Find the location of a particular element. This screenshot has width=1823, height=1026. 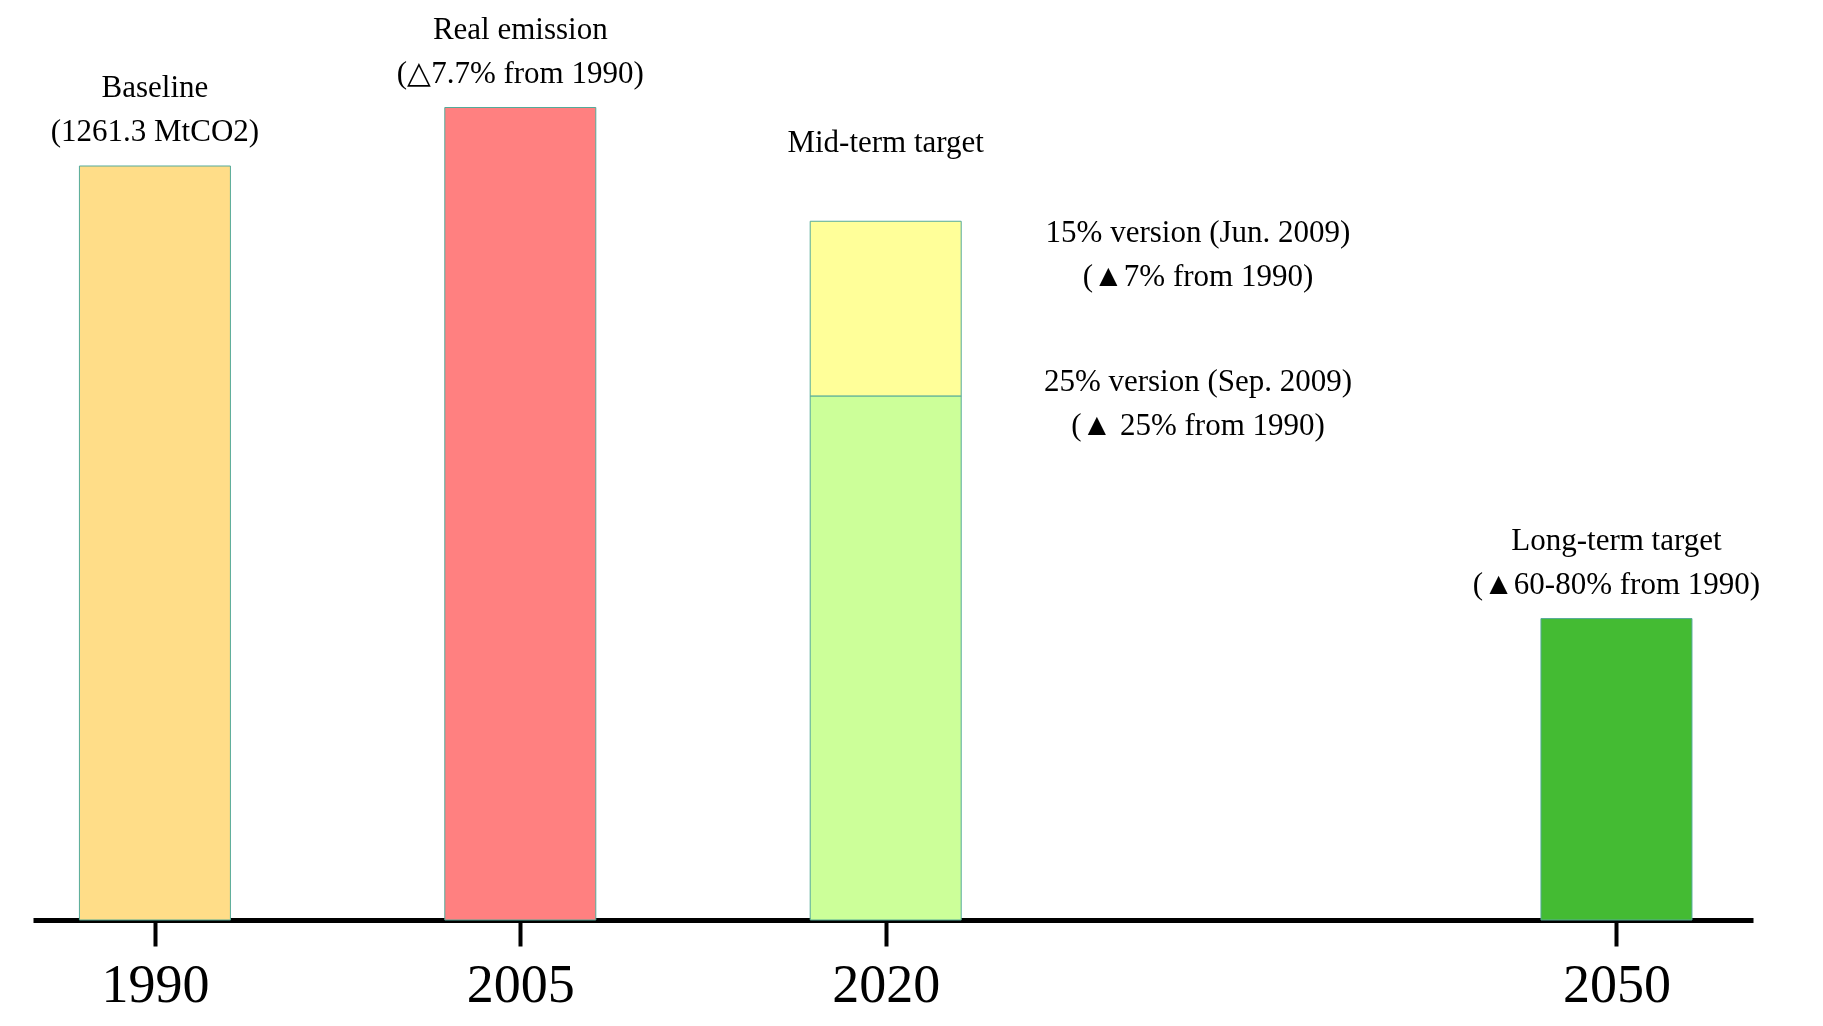

annotation: Long-term target (▲60-80% from 1990) is located at coordinates (1616, 561).